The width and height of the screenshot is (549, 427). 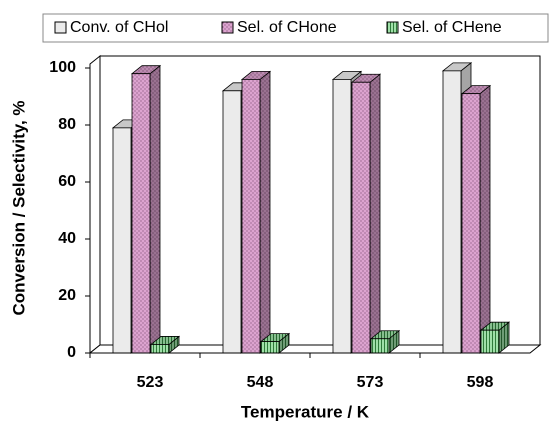 What do you see at coordinates (119, 27) in the screenshot?
I see `legend-label: Conv. of CHol` at bounding box center [119, 27].